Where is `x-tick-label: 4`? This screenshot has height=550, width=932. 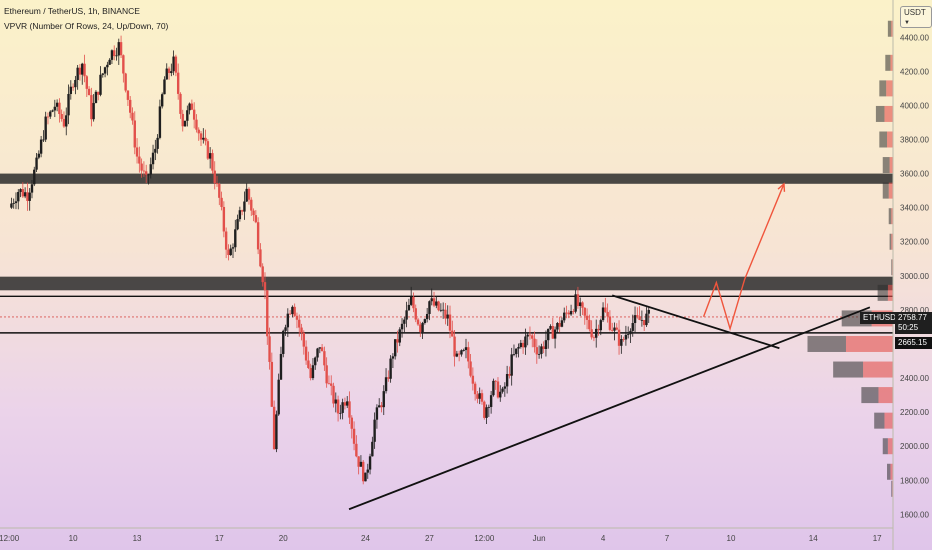
x-tick-label: 4 is located at coordinates (603, 538).